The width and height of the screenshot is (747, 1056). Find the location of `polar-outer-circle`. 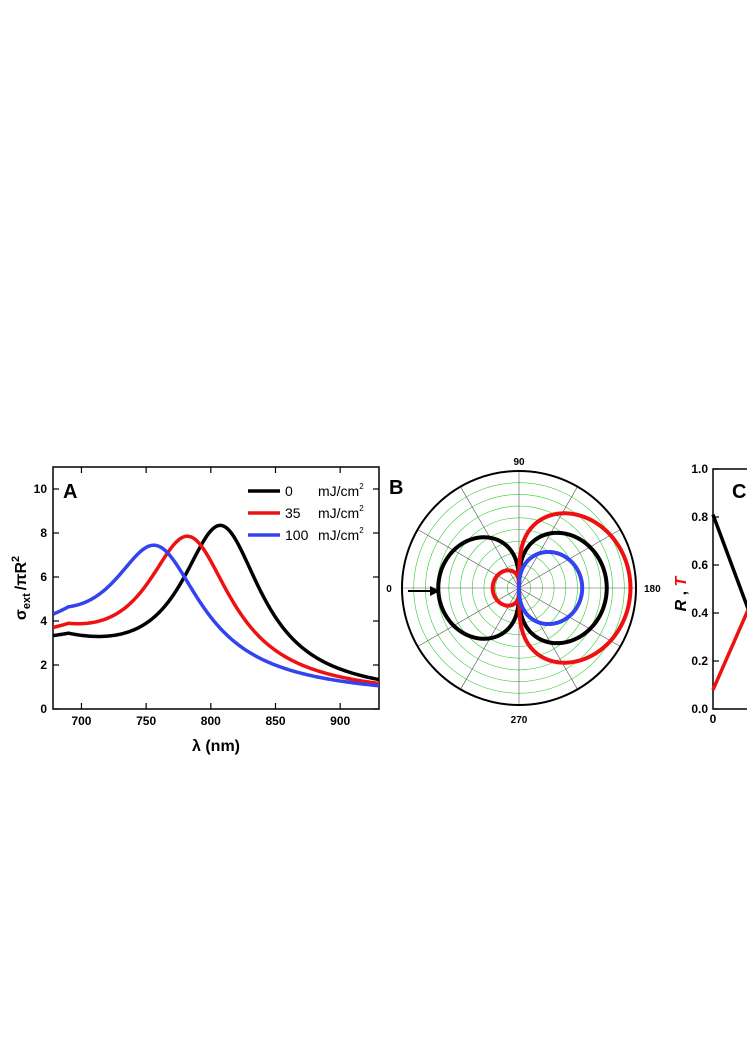

polar-outer-circle is located at coordinates (519, 588).